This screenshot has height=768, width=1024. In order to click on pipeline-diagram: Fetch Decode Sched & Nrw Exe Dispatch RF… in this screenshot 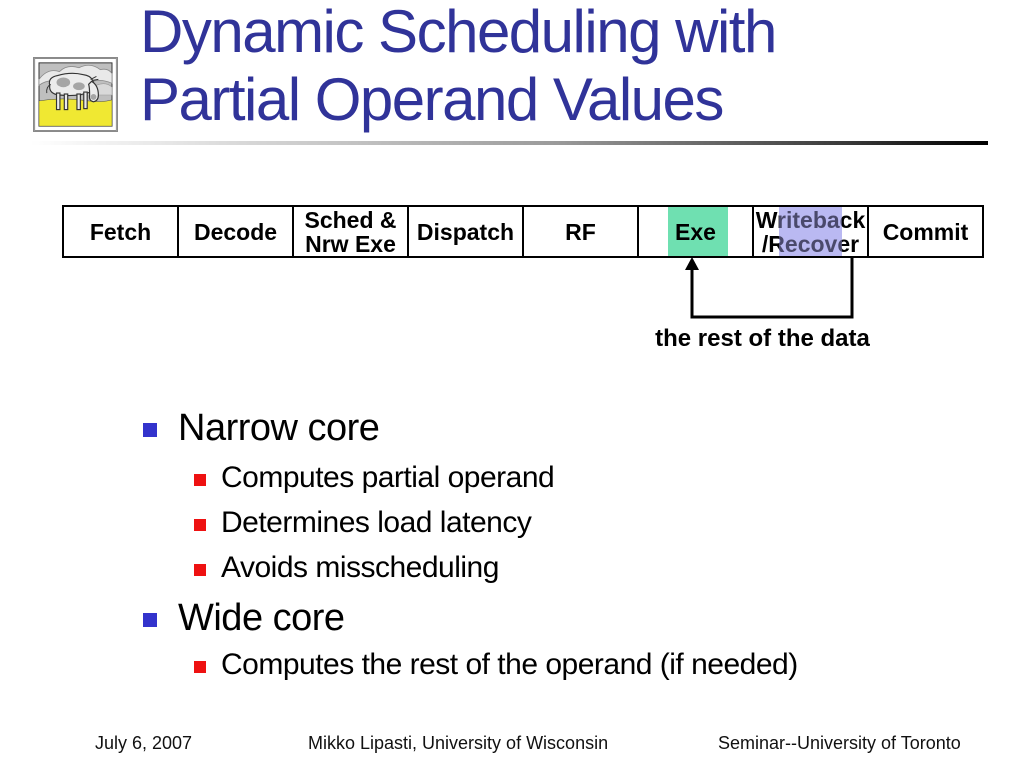, I will do `click(523, 231)`.